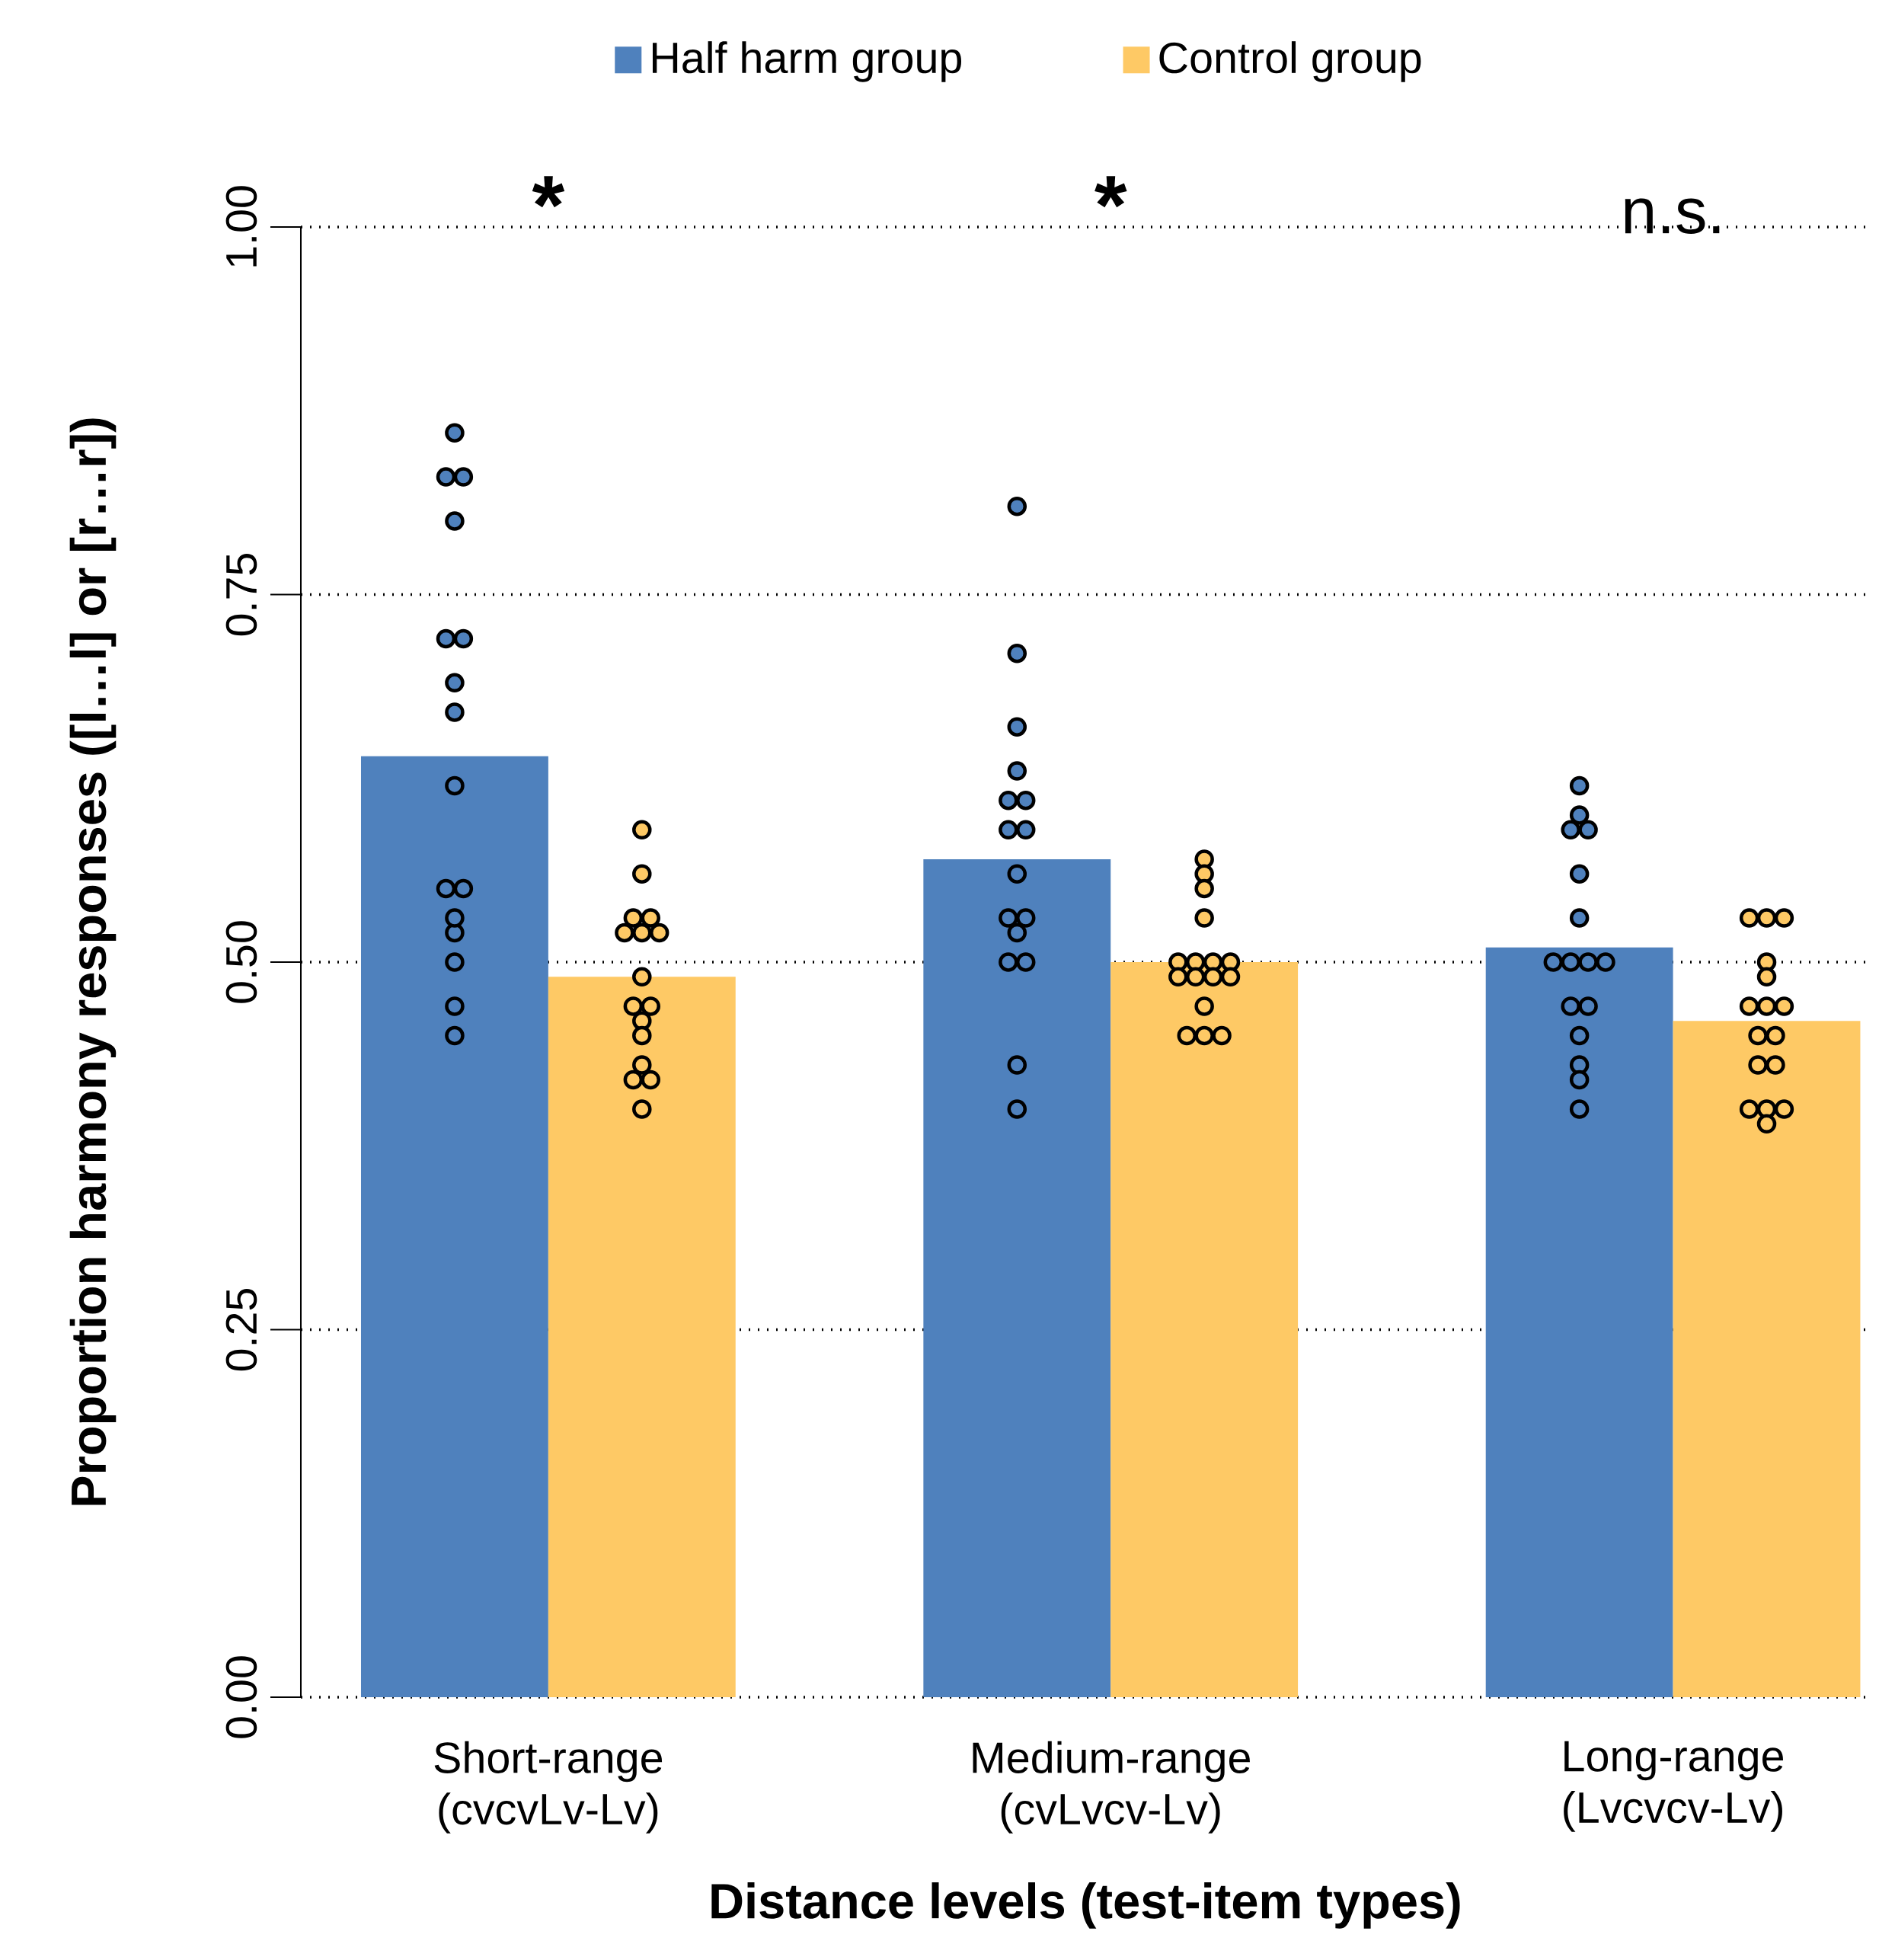  What do you see at coordinates (1674, 1786) in the screenshot?
I see `x-tick-label: Long-range (Lvcvcv-Lv)` at bounding box center [1674, 1786].